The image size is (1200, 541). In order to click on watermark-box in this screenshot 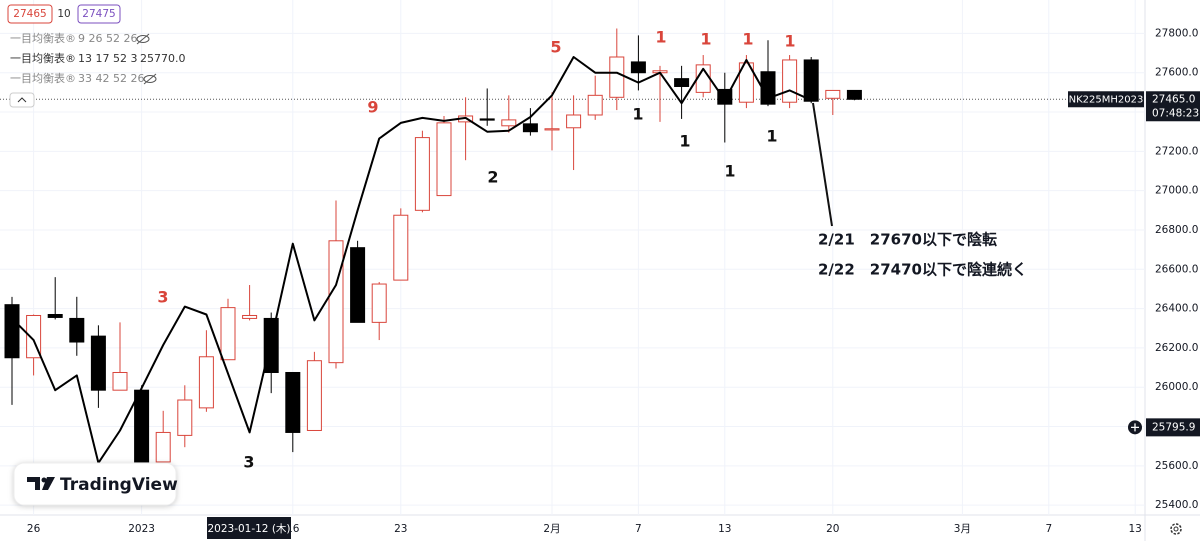, I will do `click(95, 484)`.